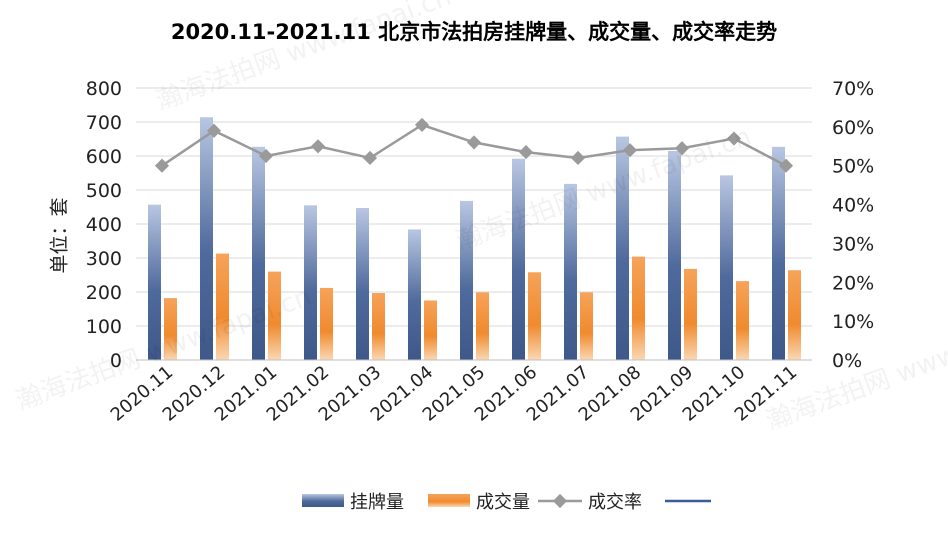  Describe the element at coordinates (853, 206) in the screenshot. I see `y2-tick-label: 40%` at that location.